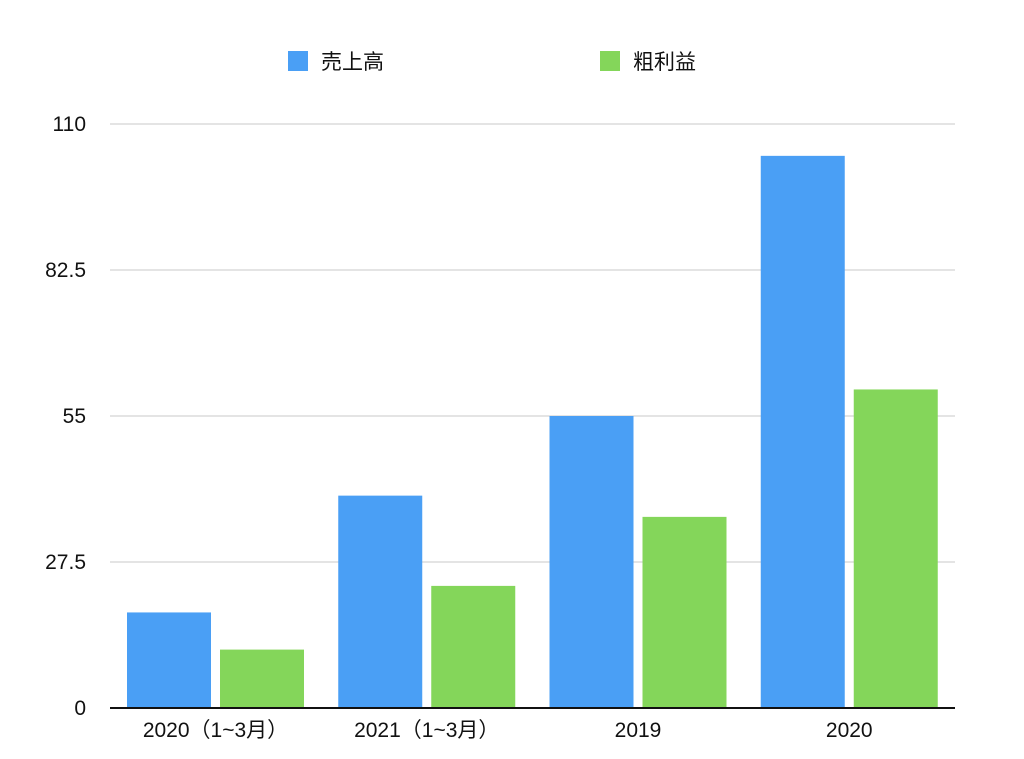 The width and height of the screenshot is (1024, 759). What do you see at coordinates (215, 730) in the screenshot?
I see `x-category-label: 2020（1~3月）` at bounding box center [215, 730].